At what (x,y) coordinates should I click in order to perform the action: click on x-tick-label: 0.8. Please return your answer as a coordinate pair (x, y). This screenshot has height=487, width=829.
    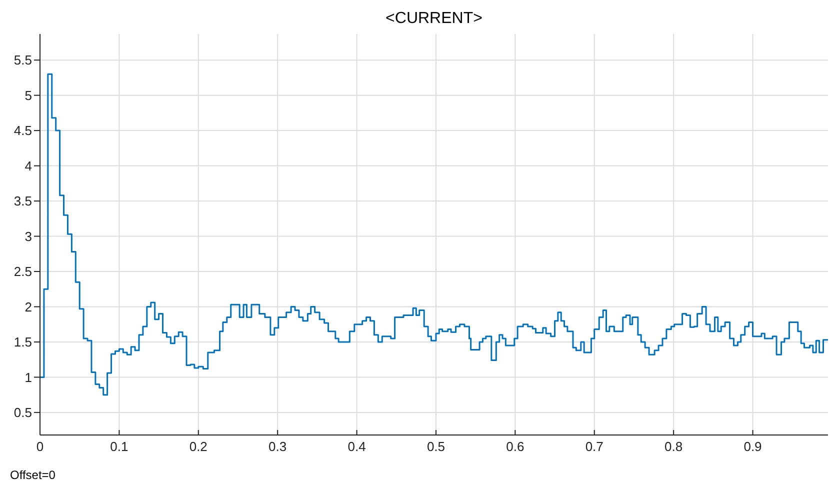
    Looking at the image, I should click on (673, 446).